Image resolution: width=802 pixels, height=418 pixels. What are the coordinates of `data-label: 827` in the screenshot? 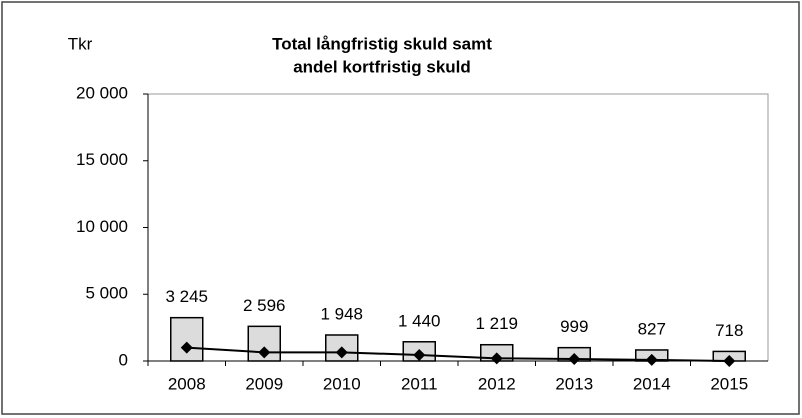 It's located at (652, 328).